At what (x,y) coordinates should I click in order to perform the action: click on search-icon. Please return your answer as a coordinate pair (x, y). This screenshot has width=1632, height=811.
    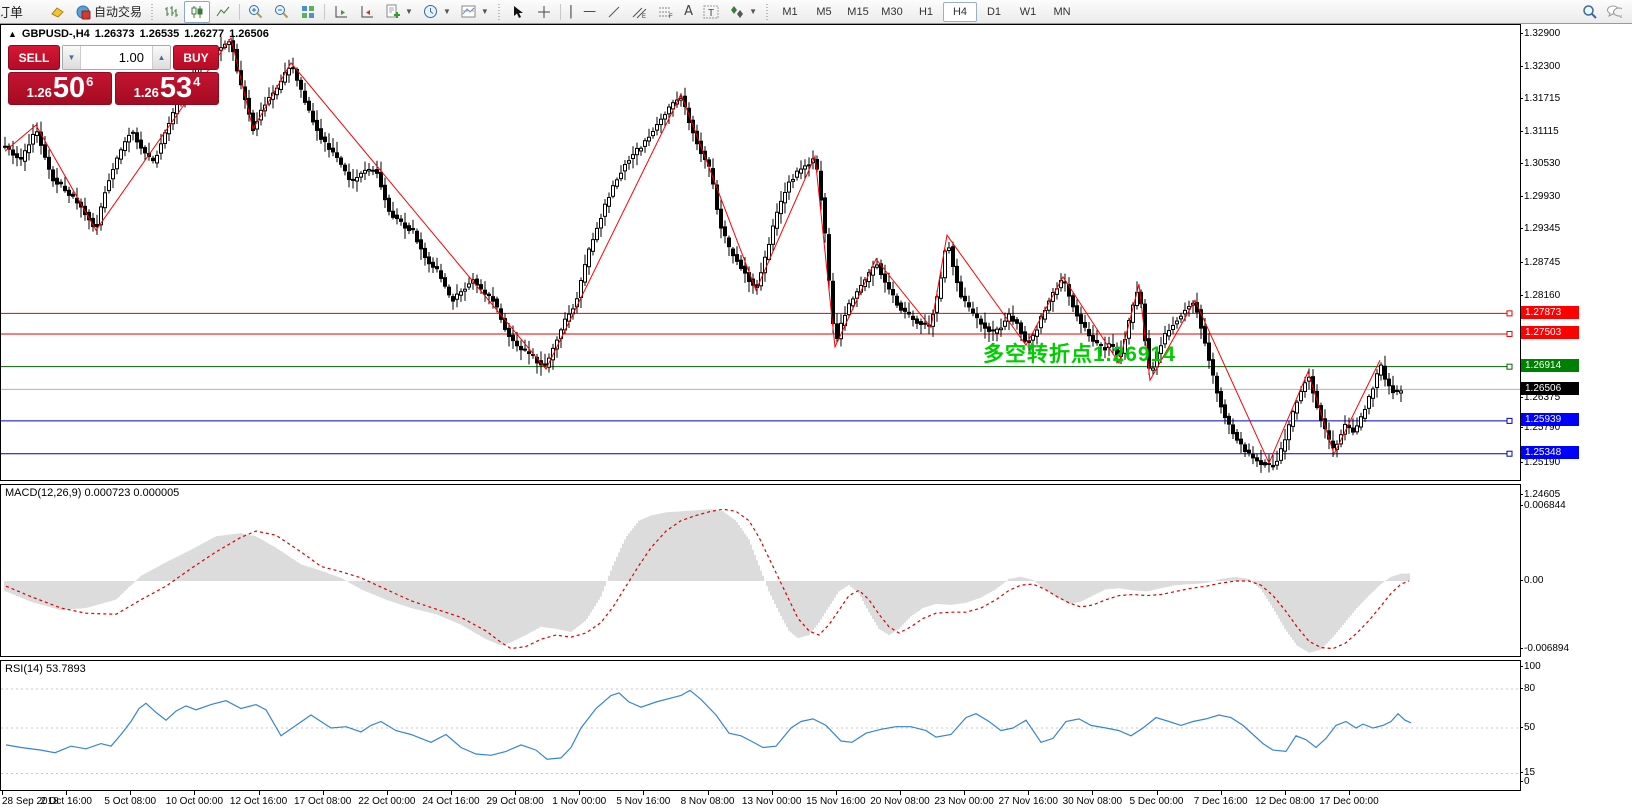
    Looking at the image, I should click on (1590, 12).